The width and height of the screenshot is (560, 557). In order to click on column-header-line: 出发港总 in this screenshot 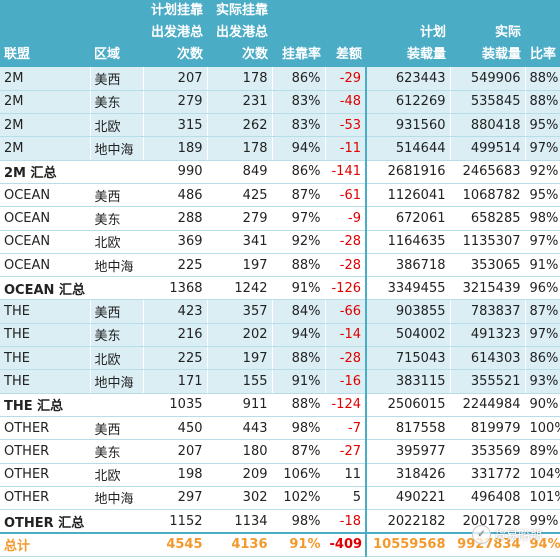, I will do `click(176, 32)`.